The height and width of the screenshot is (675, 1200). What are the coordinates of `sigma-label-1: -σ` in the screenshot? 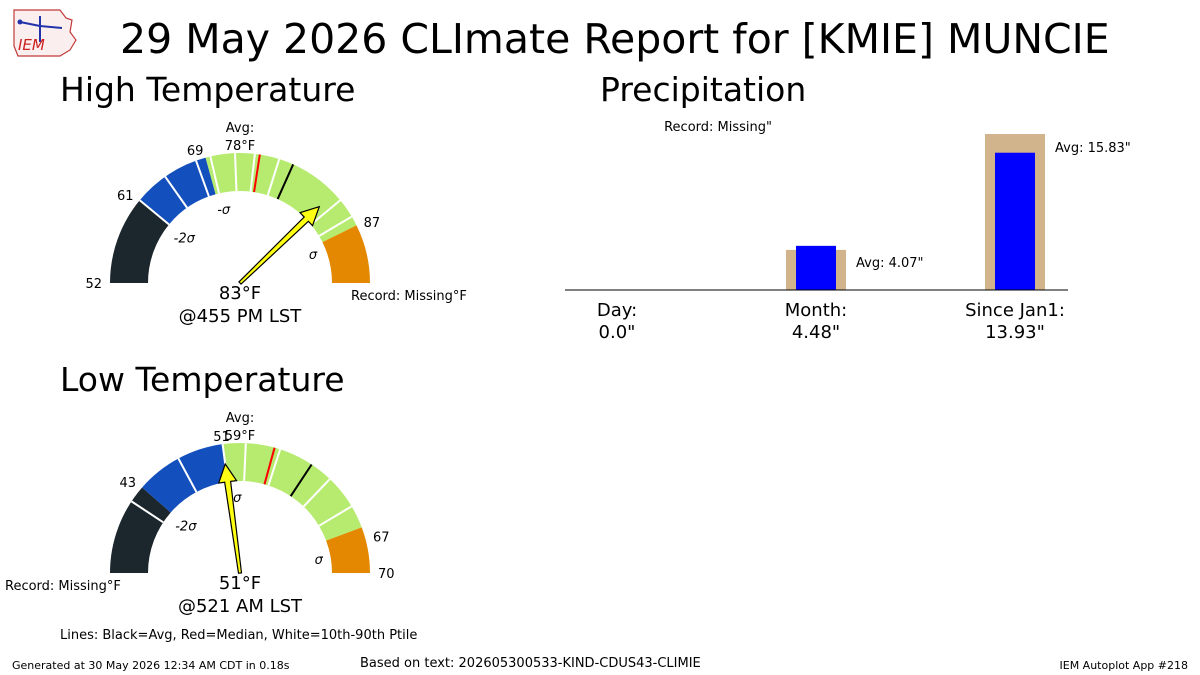 It's located at (224, 210).